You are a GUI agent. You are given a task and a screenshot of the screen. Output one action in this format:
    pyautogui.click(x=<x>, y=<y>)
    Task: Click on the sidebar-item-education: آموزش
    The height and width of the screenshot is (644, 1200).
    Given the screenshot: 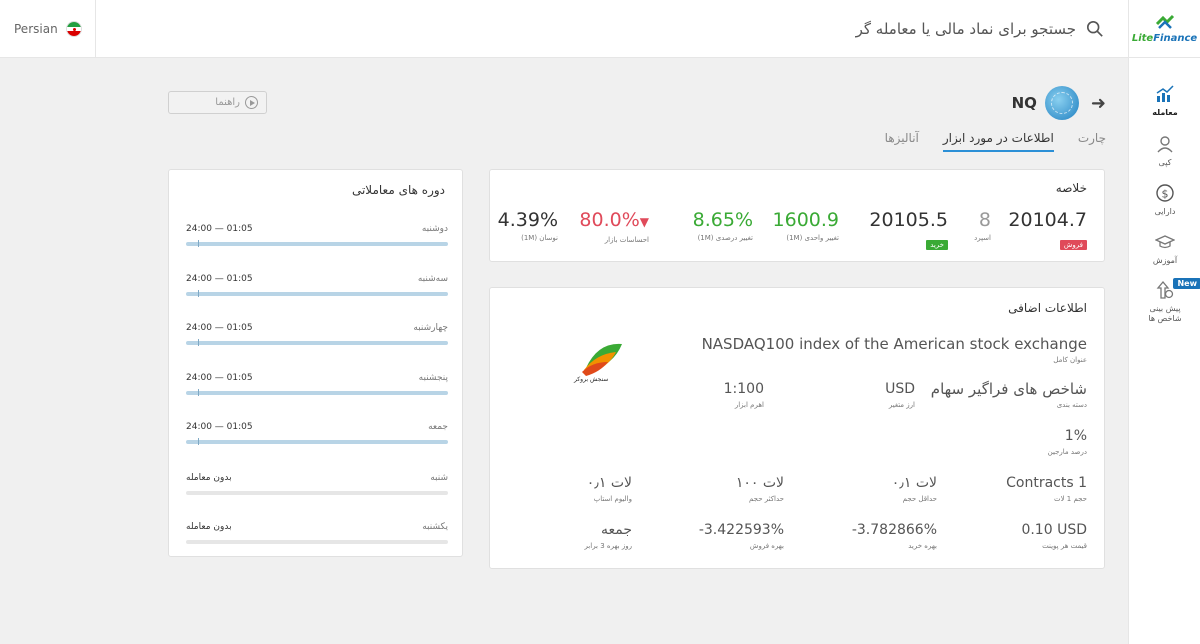 What is the action you would take?
    pyautogui.click(x=1164, y=249)
    